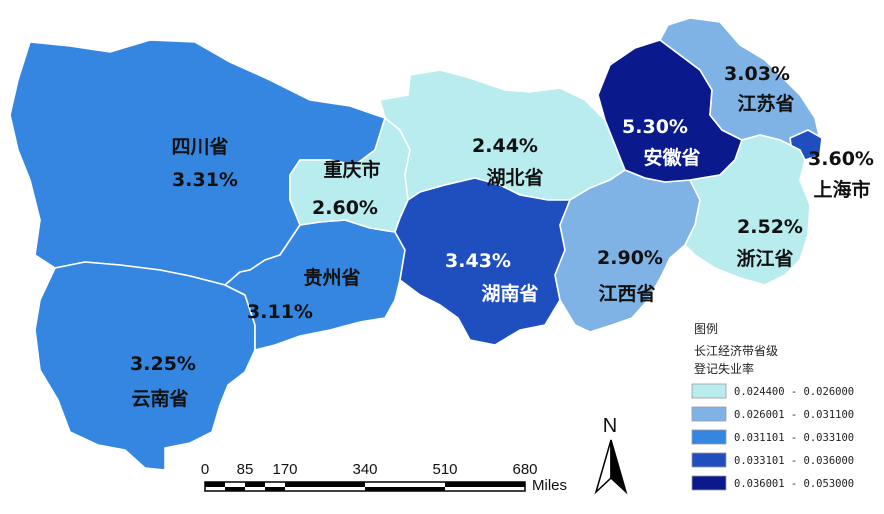  I want to click on label-hunan-name: 湖南省, so click(509, 294).